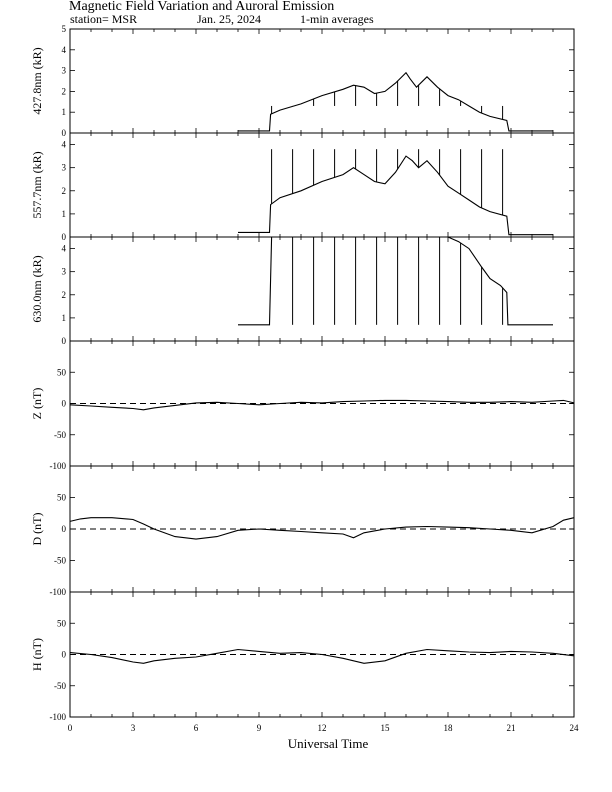  I want to click on y-axis-label: H (nT), so click(37, 654).